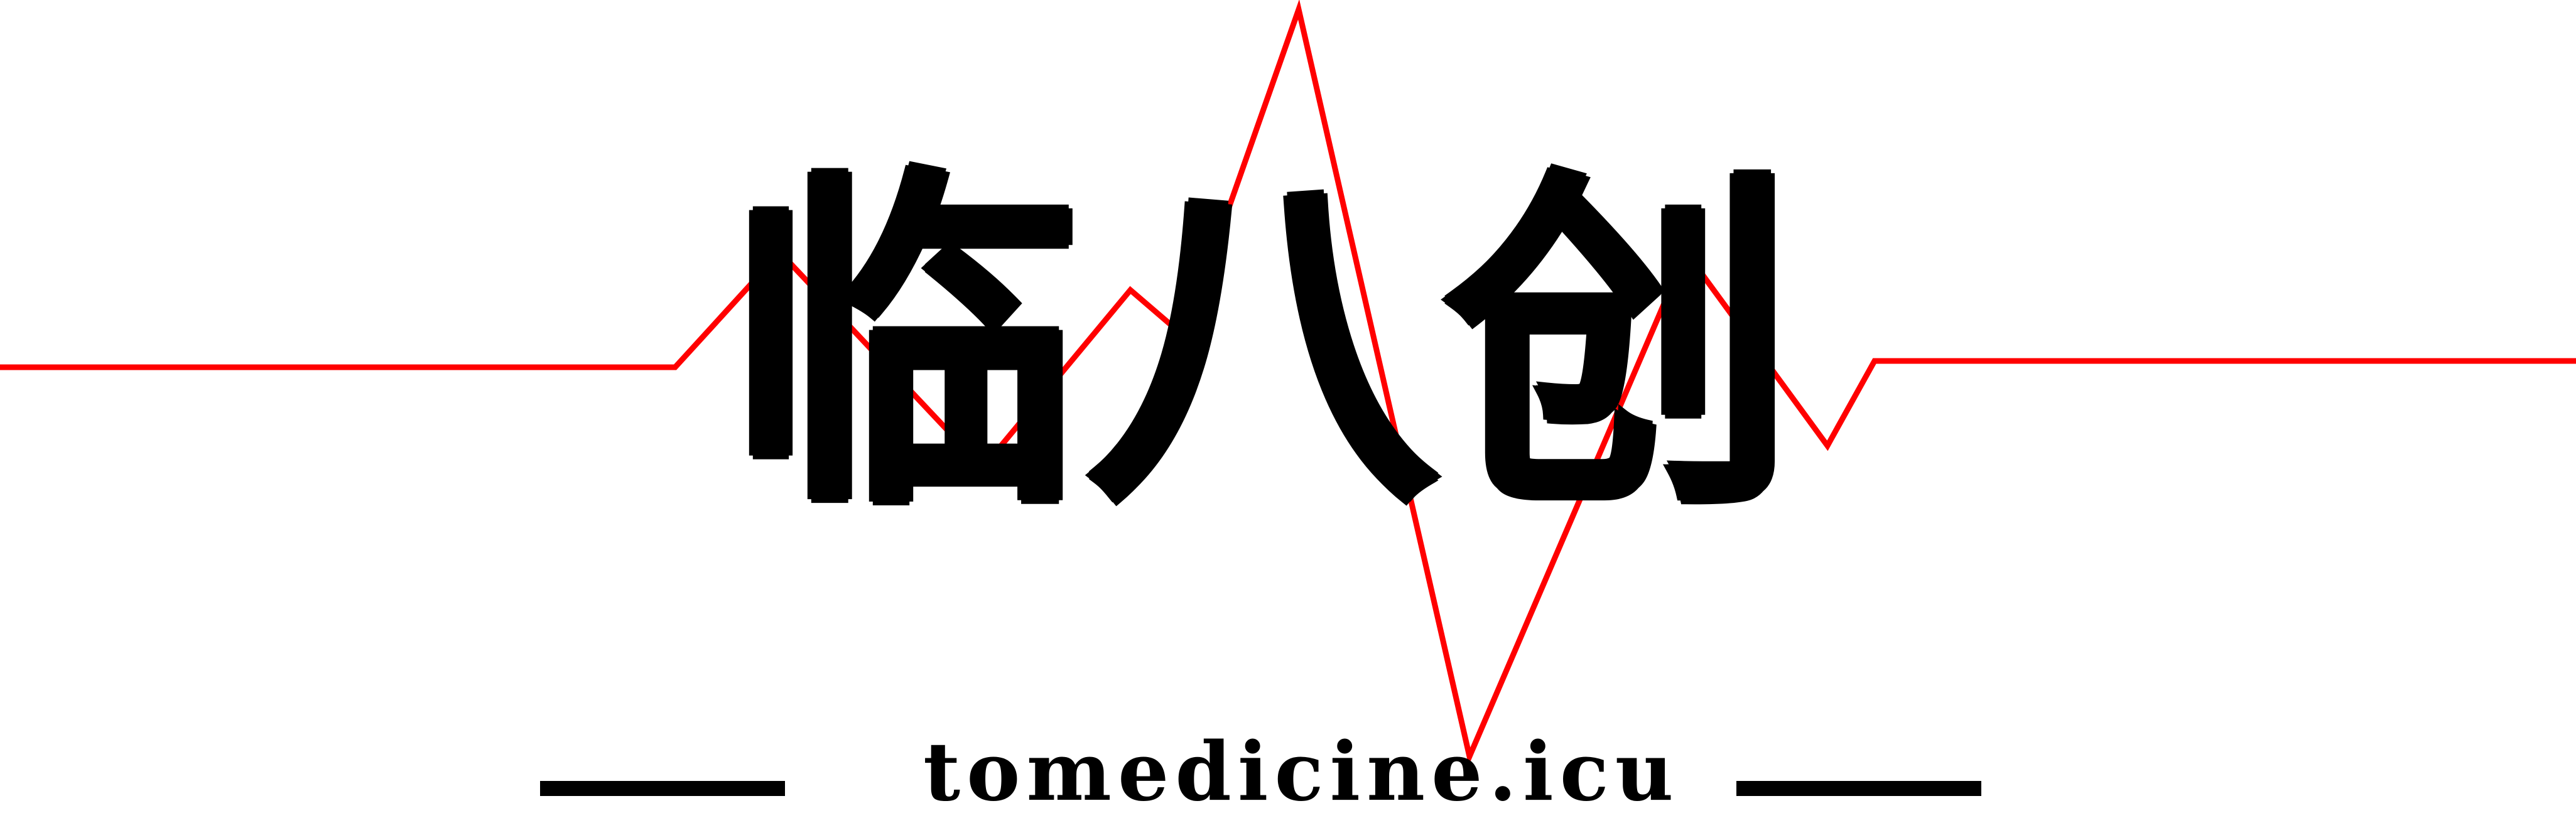  What do you see at coordinates (1859, 788) in the screenshot?
I see `right-divider-rule` at bounding box center [1859, 788].